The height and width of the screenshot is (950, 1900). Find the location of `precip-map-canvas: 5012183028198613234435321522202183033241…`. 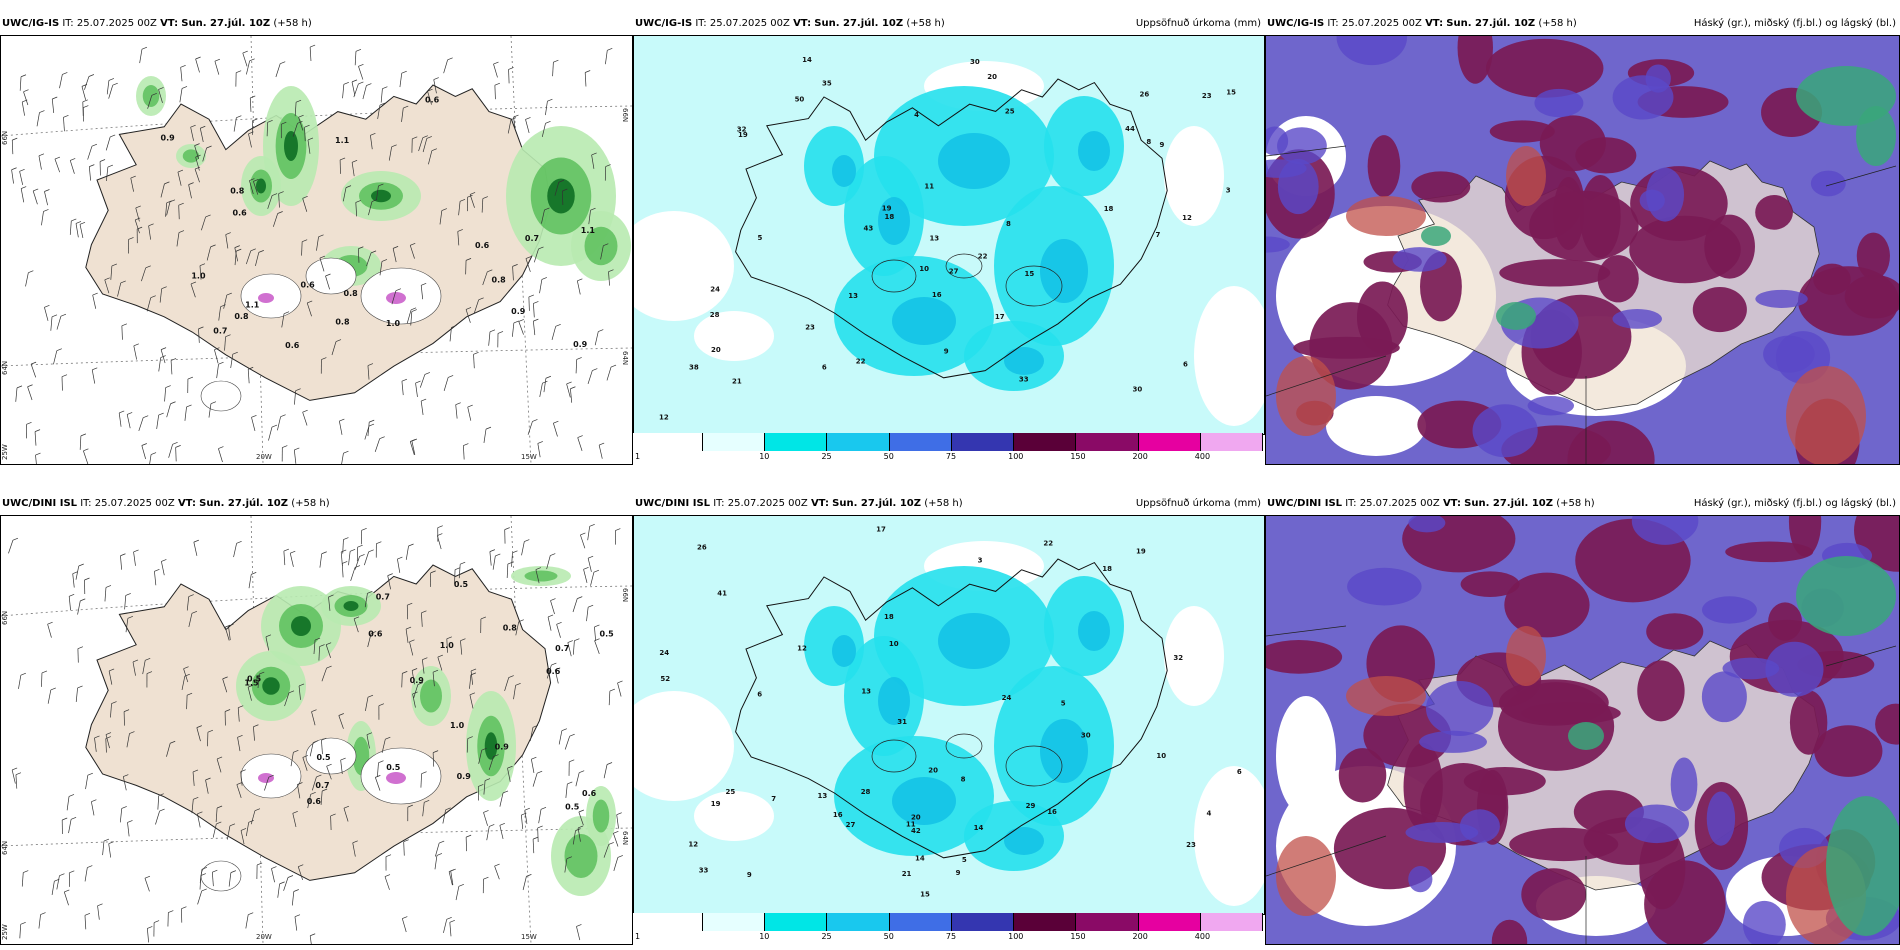

precip-map-canvas: 5012183028198613234435321522202183033241… is located at coordinates (949, 235).